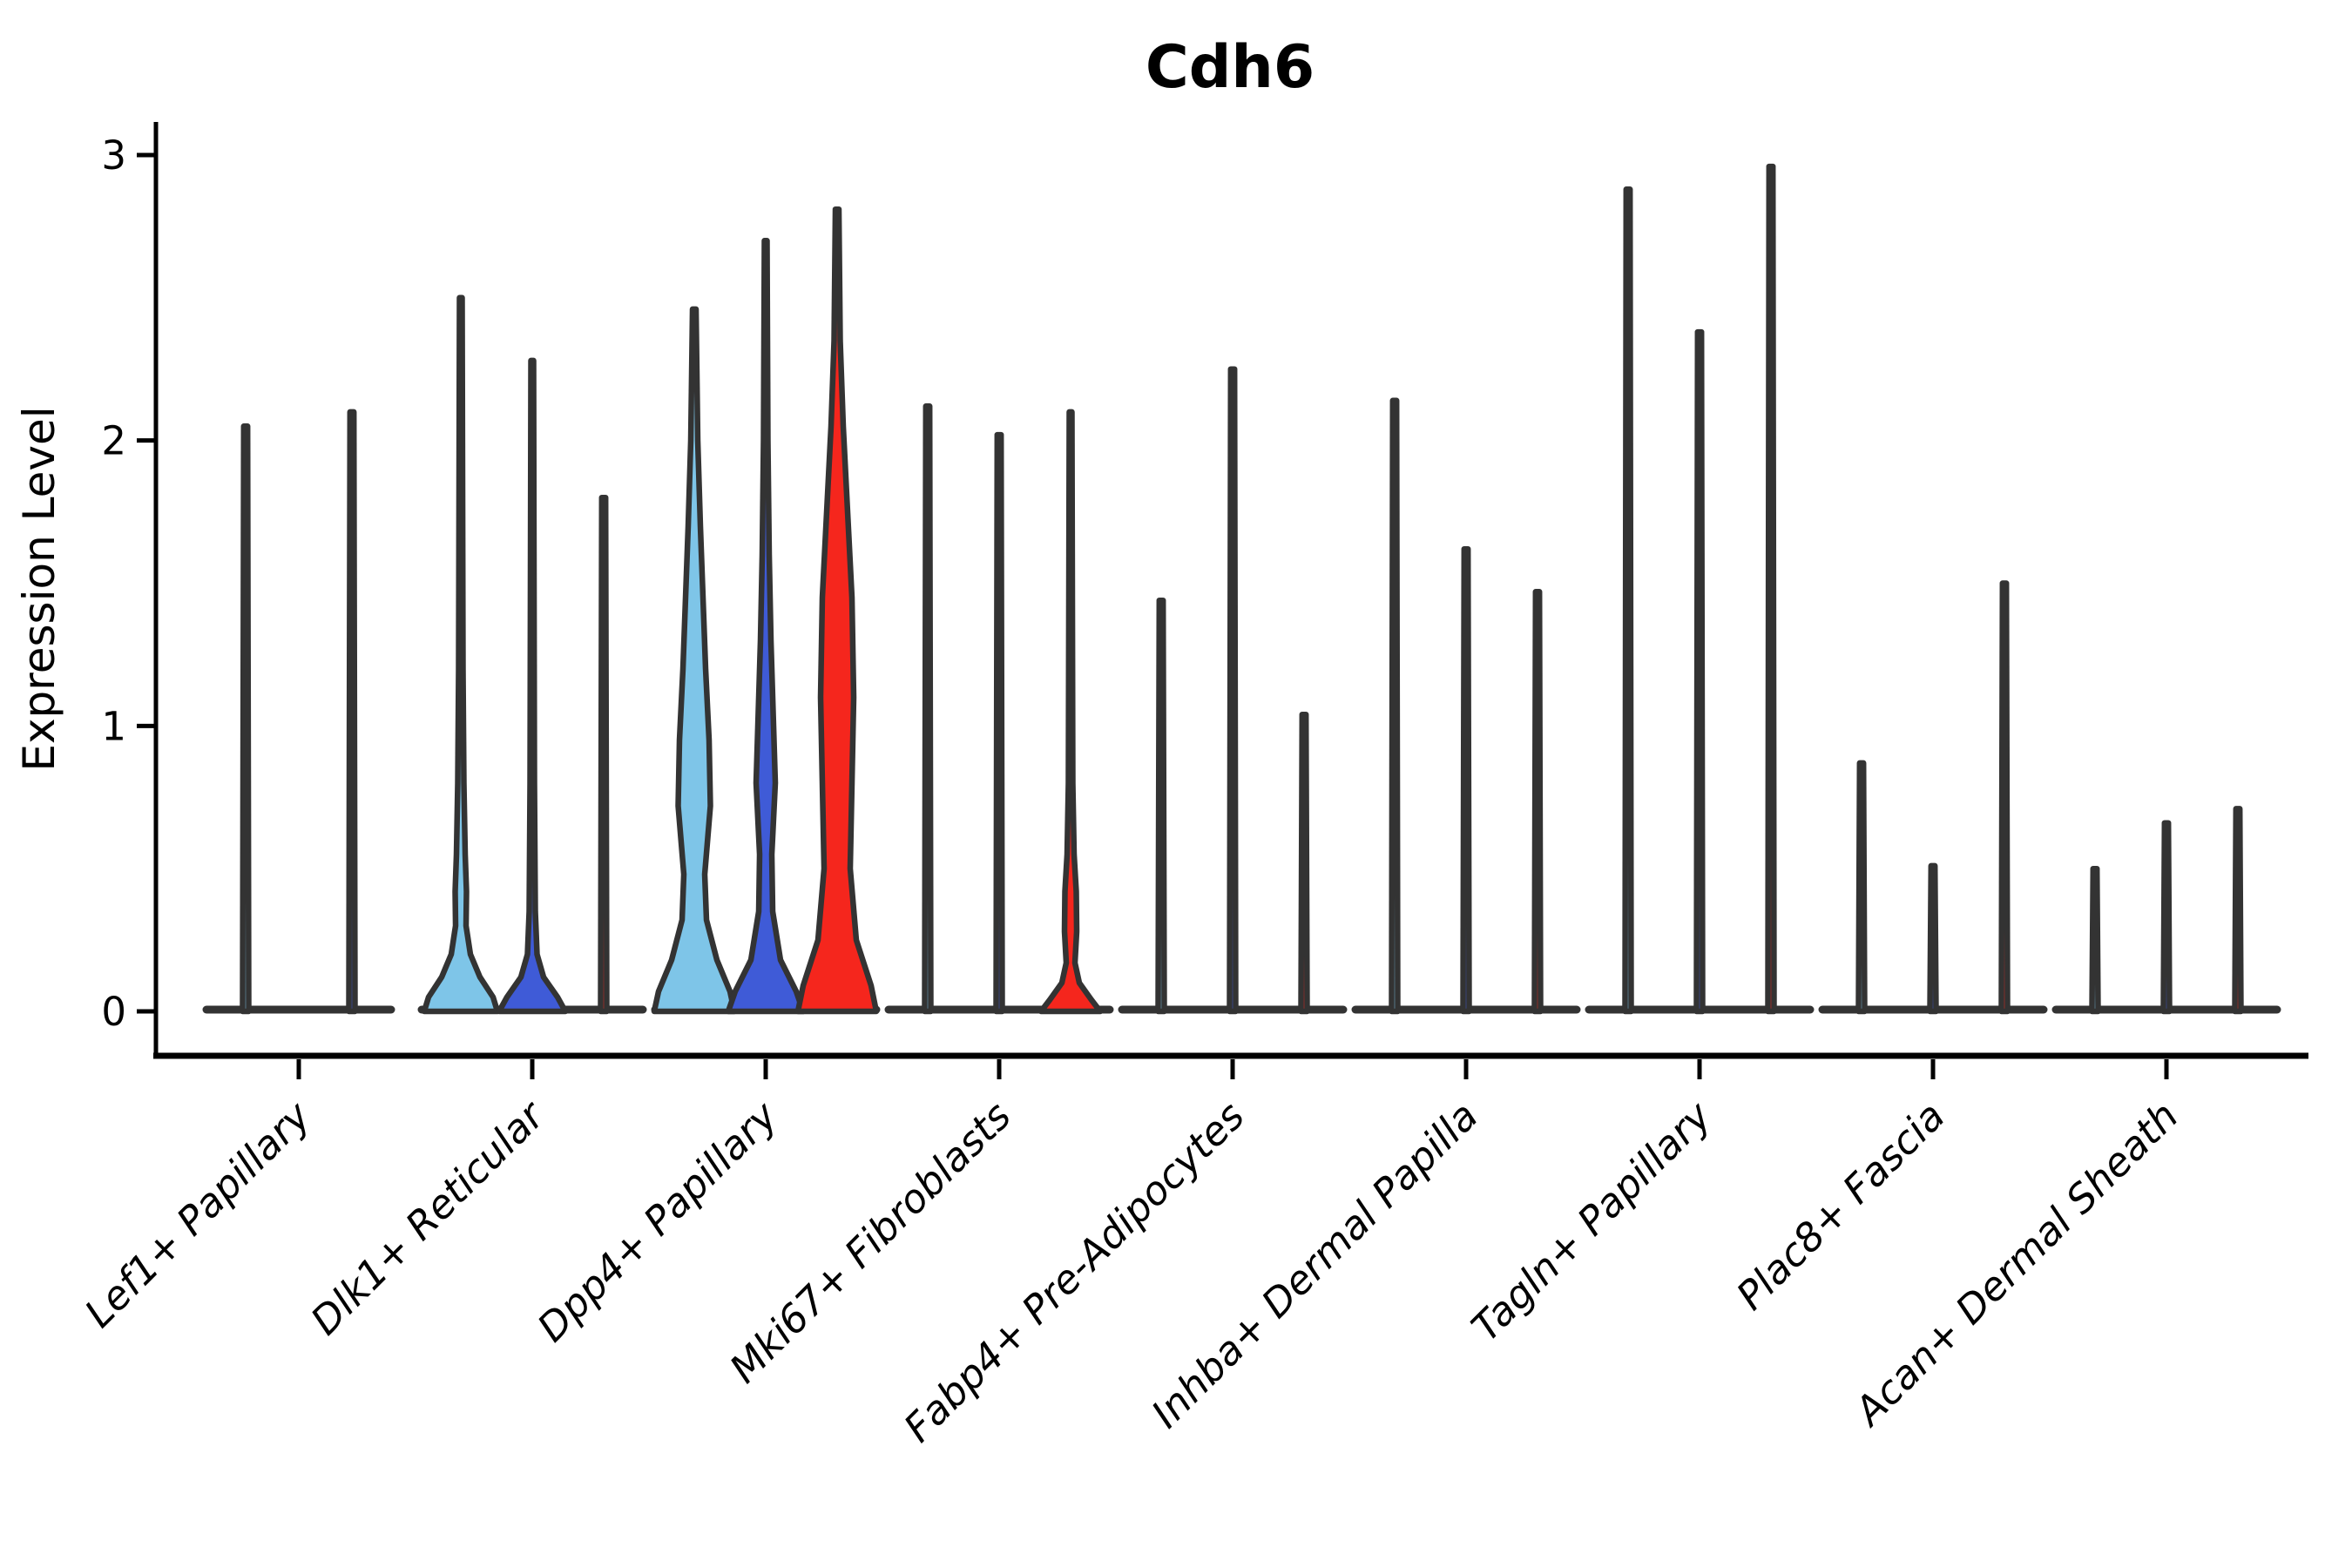 The image size is (2352, 1568). Describe the element at coordinates (427, 1218) in the screenshot. I see `x-tick-label: Dlk1+ Reticular` at that location.